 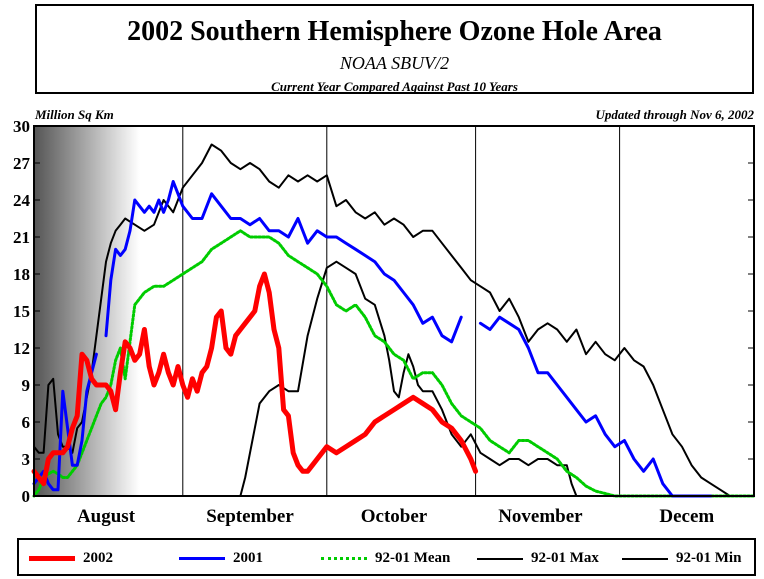 I want to click on y-tick-label: 24, so click(x=22, y=200).